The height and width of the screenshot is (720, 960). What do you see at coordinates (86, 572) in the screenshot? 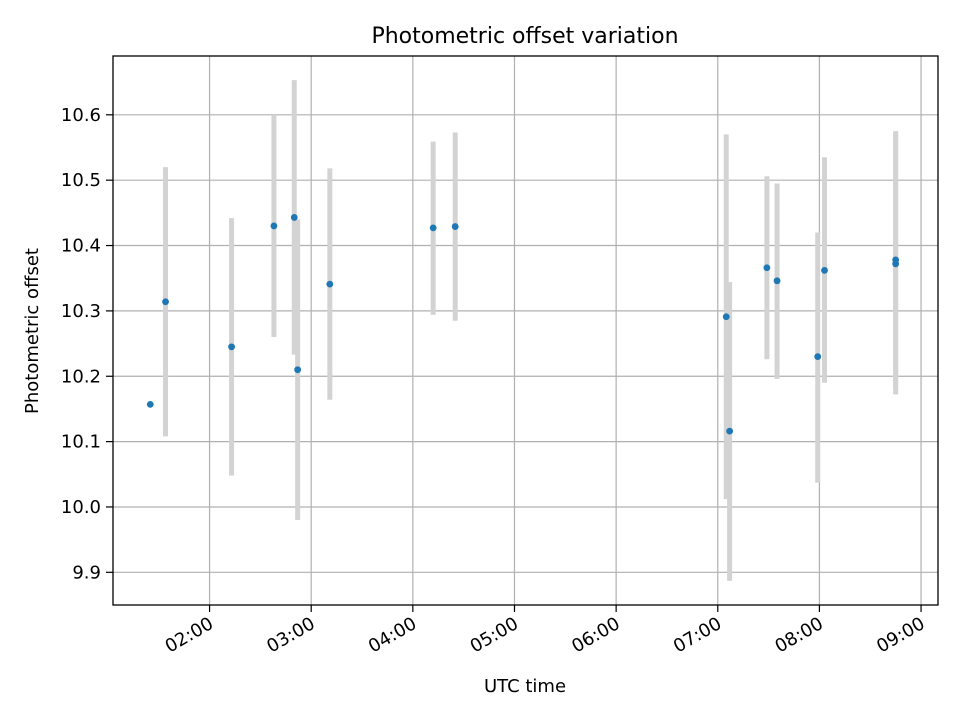
I see `y-tick-label: 9.9` at bounding box center [86, 572].